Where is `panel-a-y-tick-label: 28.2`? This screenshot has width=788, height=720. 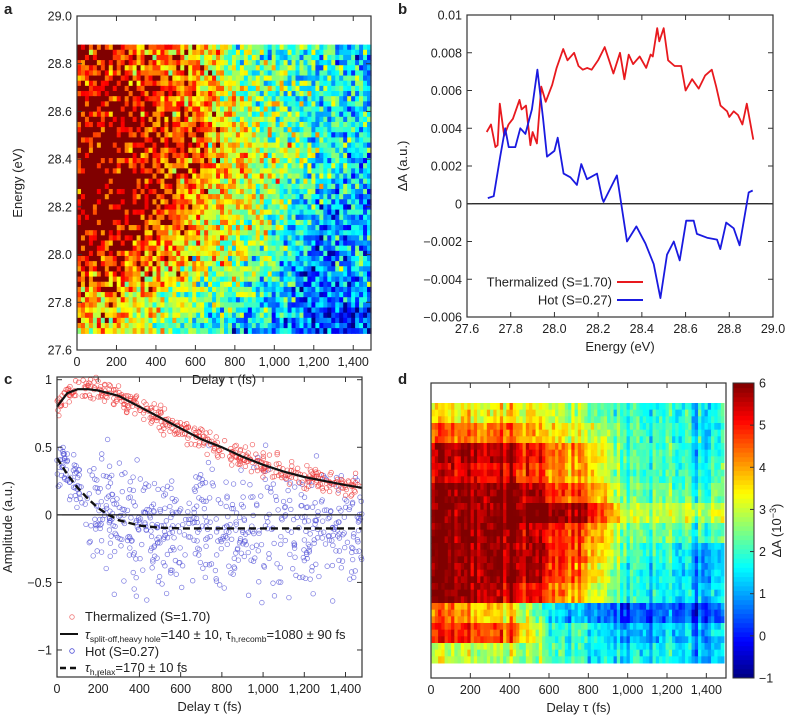
panel-a-y-tick-label: 28.2 is located at coordinates (60, 207).